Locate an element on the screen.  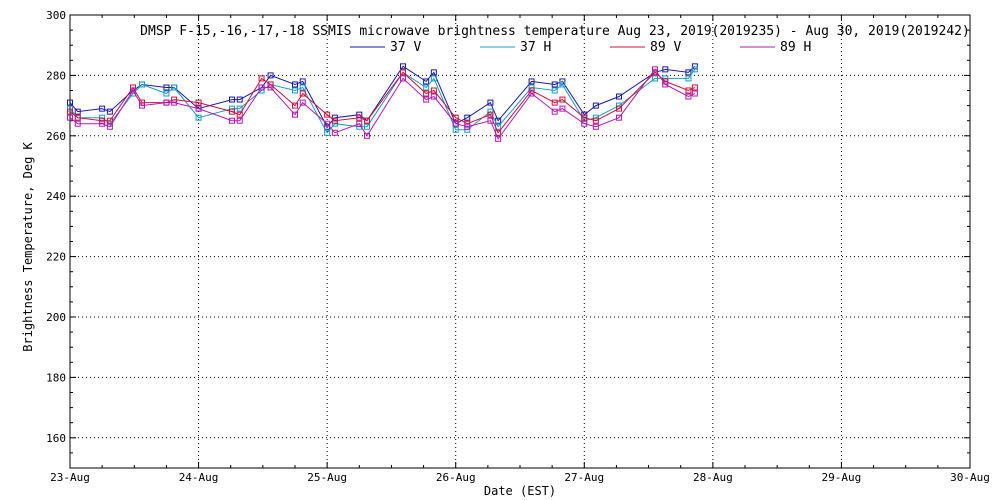
x-tick-label: 24-Aug is located at coordinates (199, 477).